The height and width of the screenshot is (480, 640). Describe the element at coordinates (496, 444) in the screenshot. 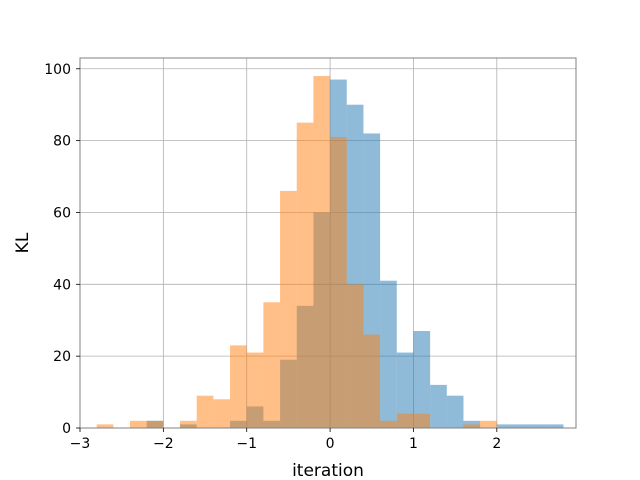

I see `x-tick-label: 2` at that location.